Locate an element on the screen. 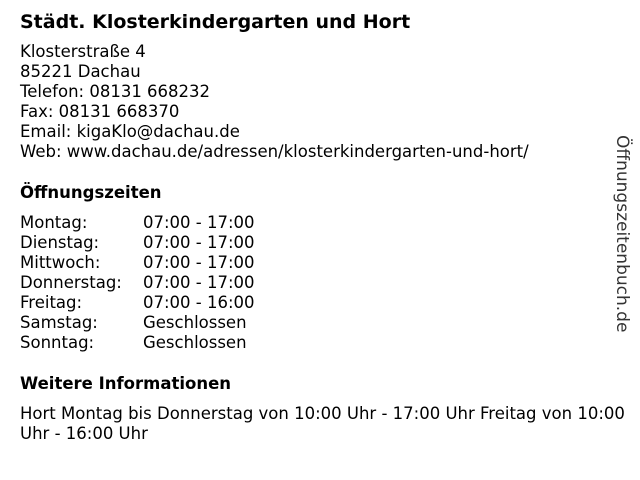  day: Montag: is located at coordinates (54, 222).